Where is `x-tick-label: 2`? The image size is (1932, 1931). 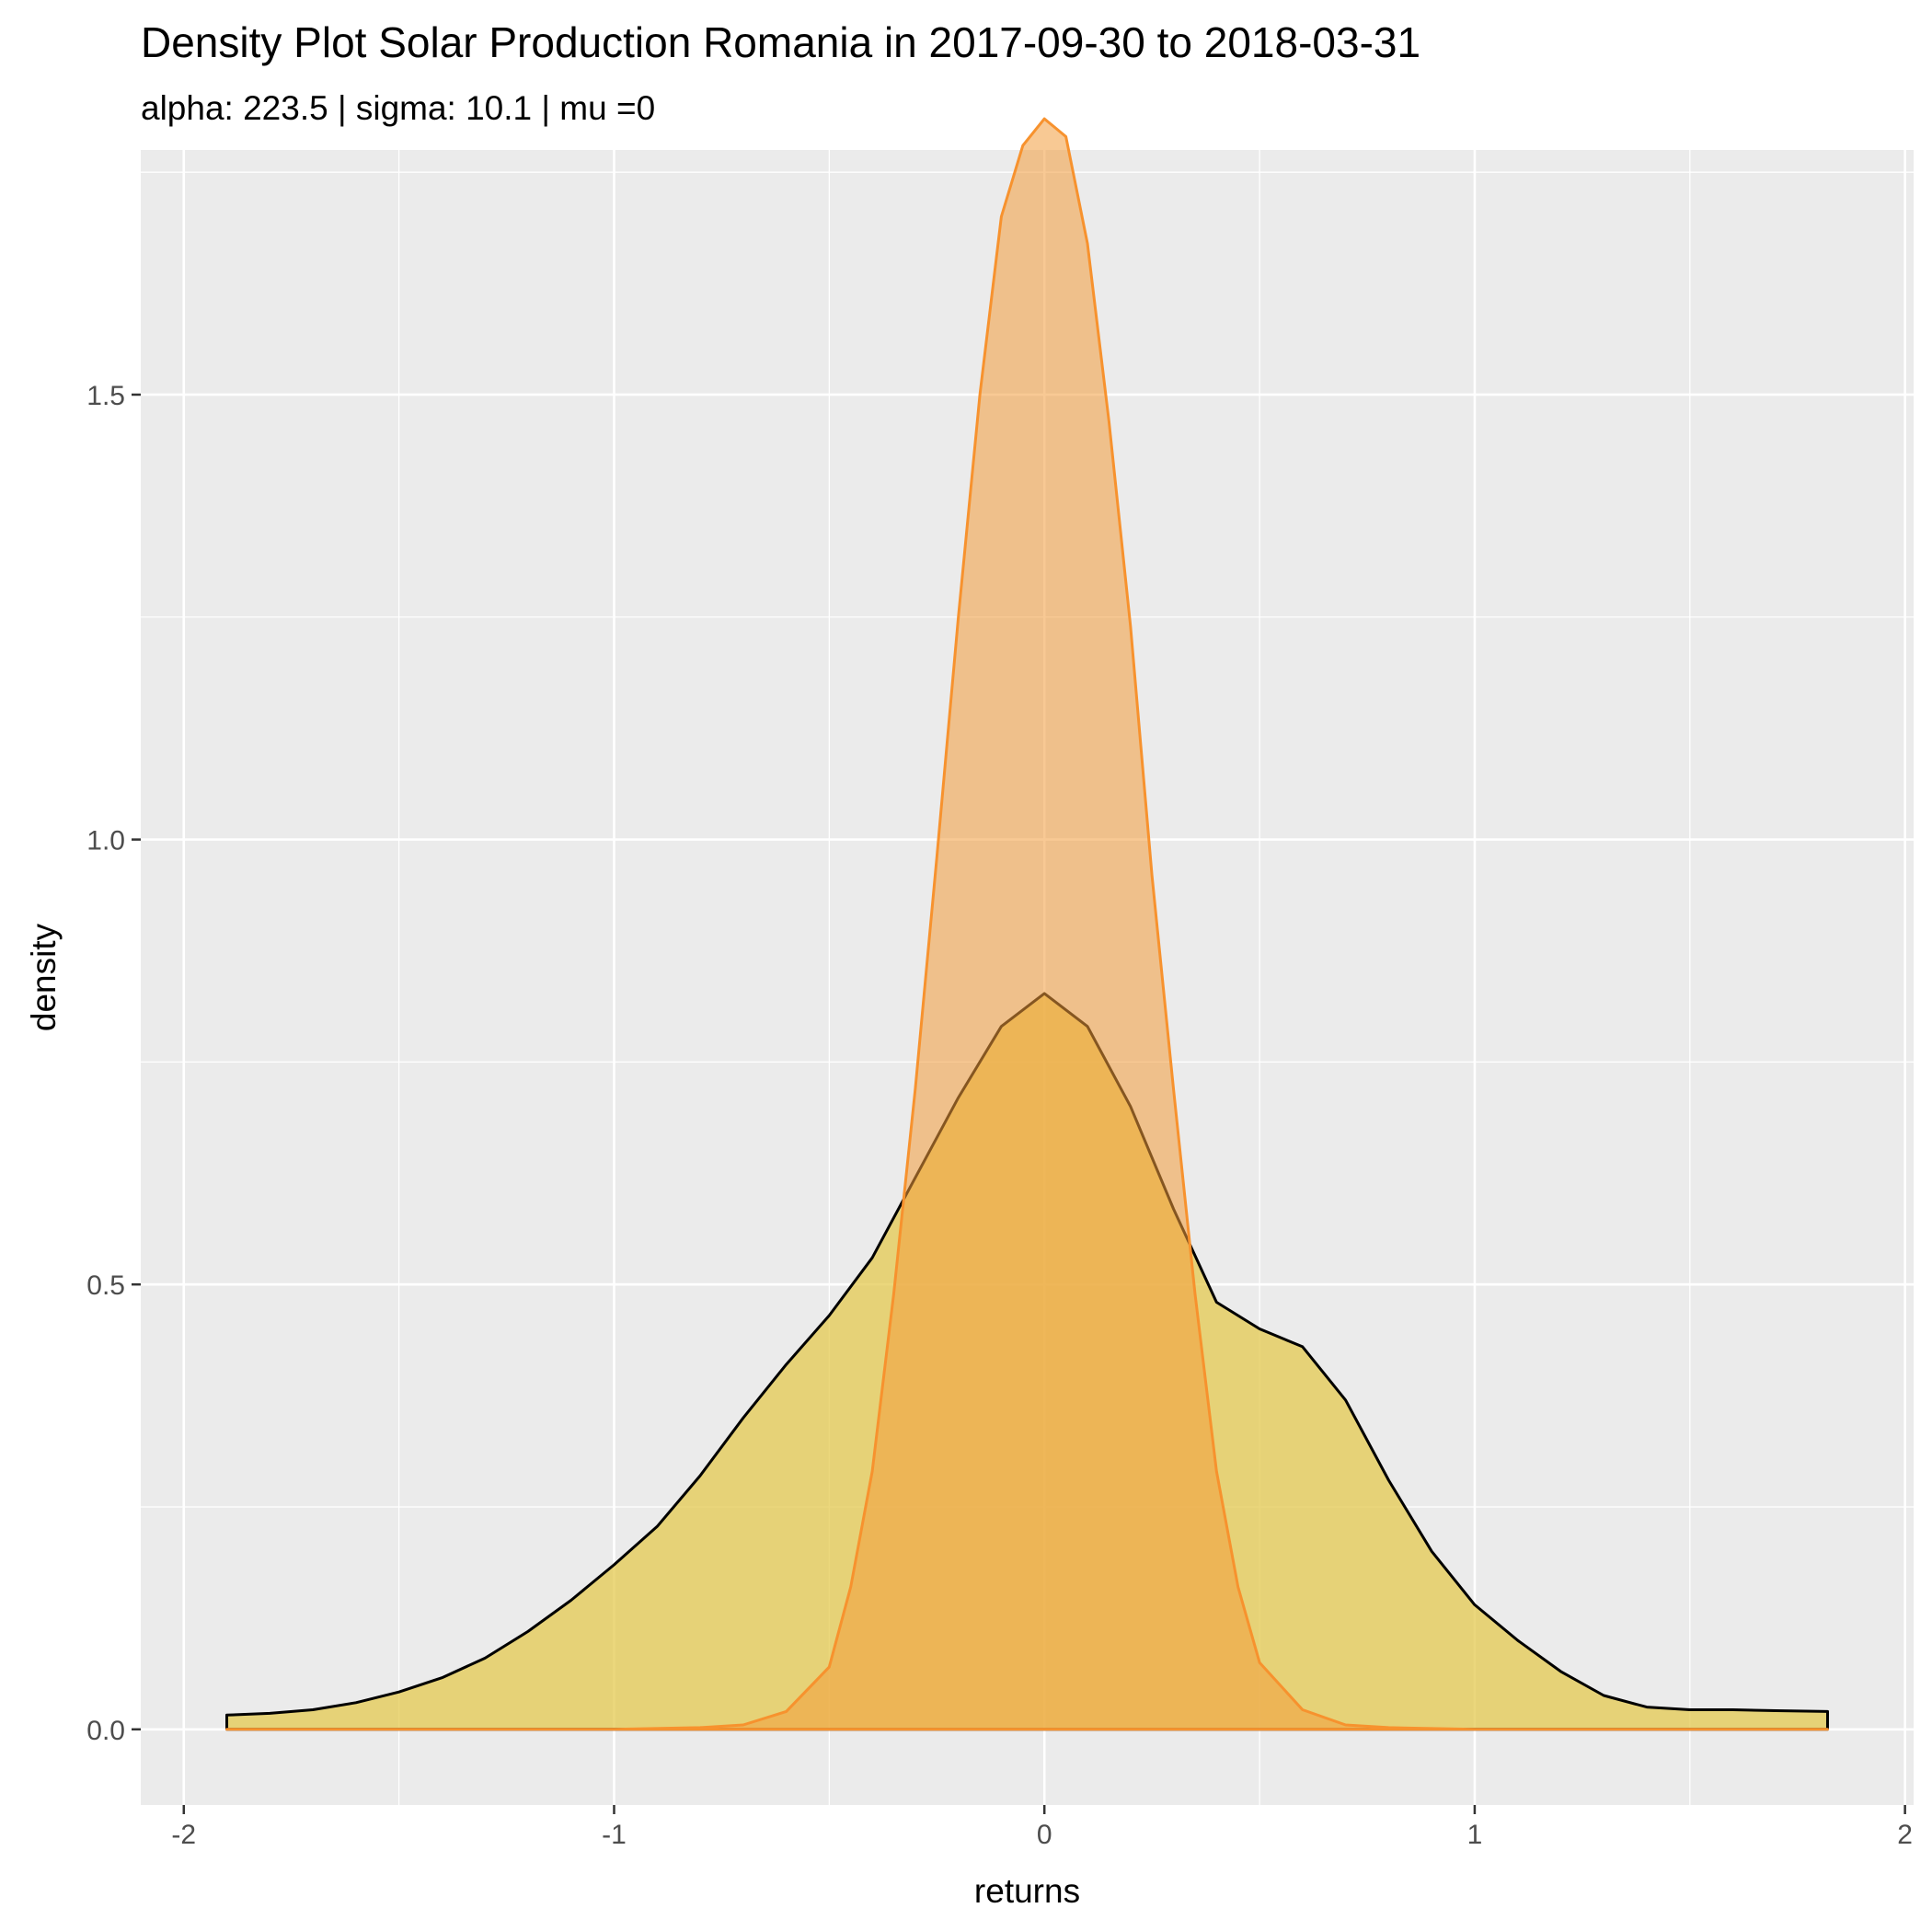
x-tick-label: 2 is located at coordinates (1905, 1835).